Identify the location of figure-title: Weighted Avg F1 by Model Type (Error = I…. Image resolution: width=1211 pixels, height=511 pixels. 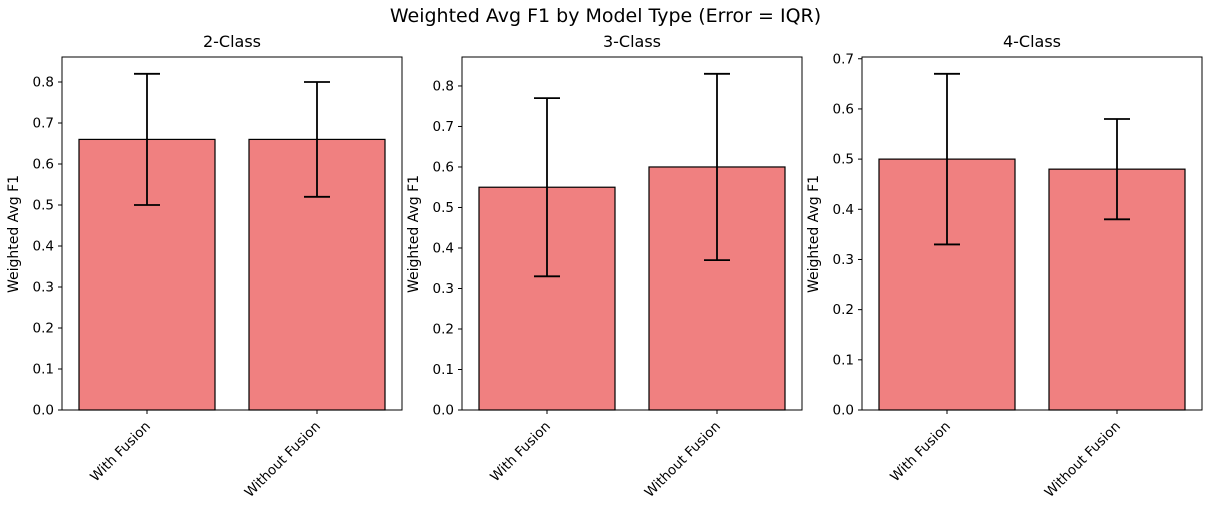
(605, 16).